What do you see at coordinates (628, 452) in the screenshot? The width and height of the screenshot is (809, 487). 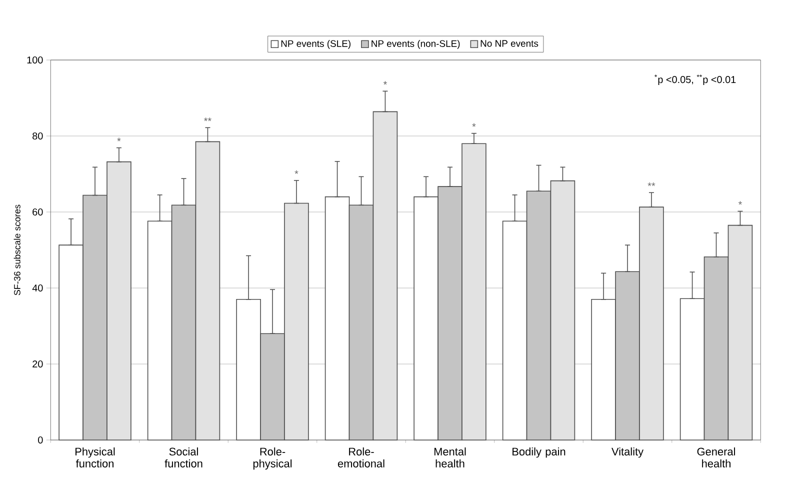 I see `x-tick-label: Vitality` at bounding box center [628, 452].